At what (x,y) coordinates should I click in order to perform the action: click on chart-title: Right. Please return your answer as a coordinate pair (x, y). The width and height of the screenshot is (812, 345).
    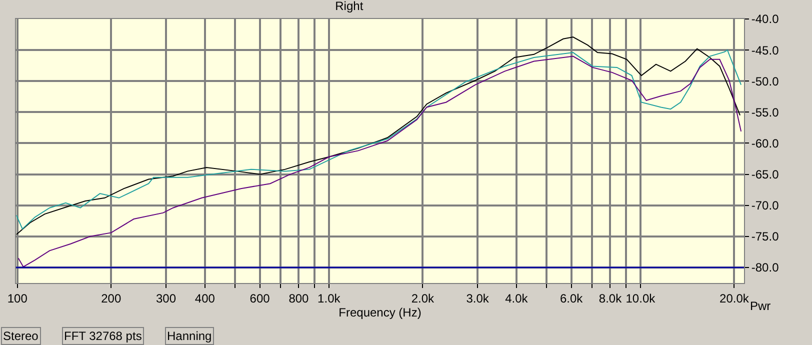
    Looking at the image, I should click on (349, 7).